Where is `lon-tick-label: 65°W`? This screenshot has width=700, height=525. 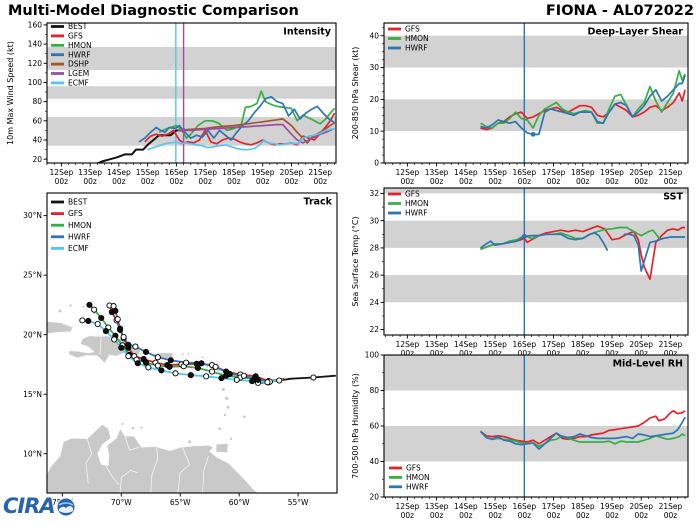
lon-tick-label: 65°W is located at coordinates (180, 502).